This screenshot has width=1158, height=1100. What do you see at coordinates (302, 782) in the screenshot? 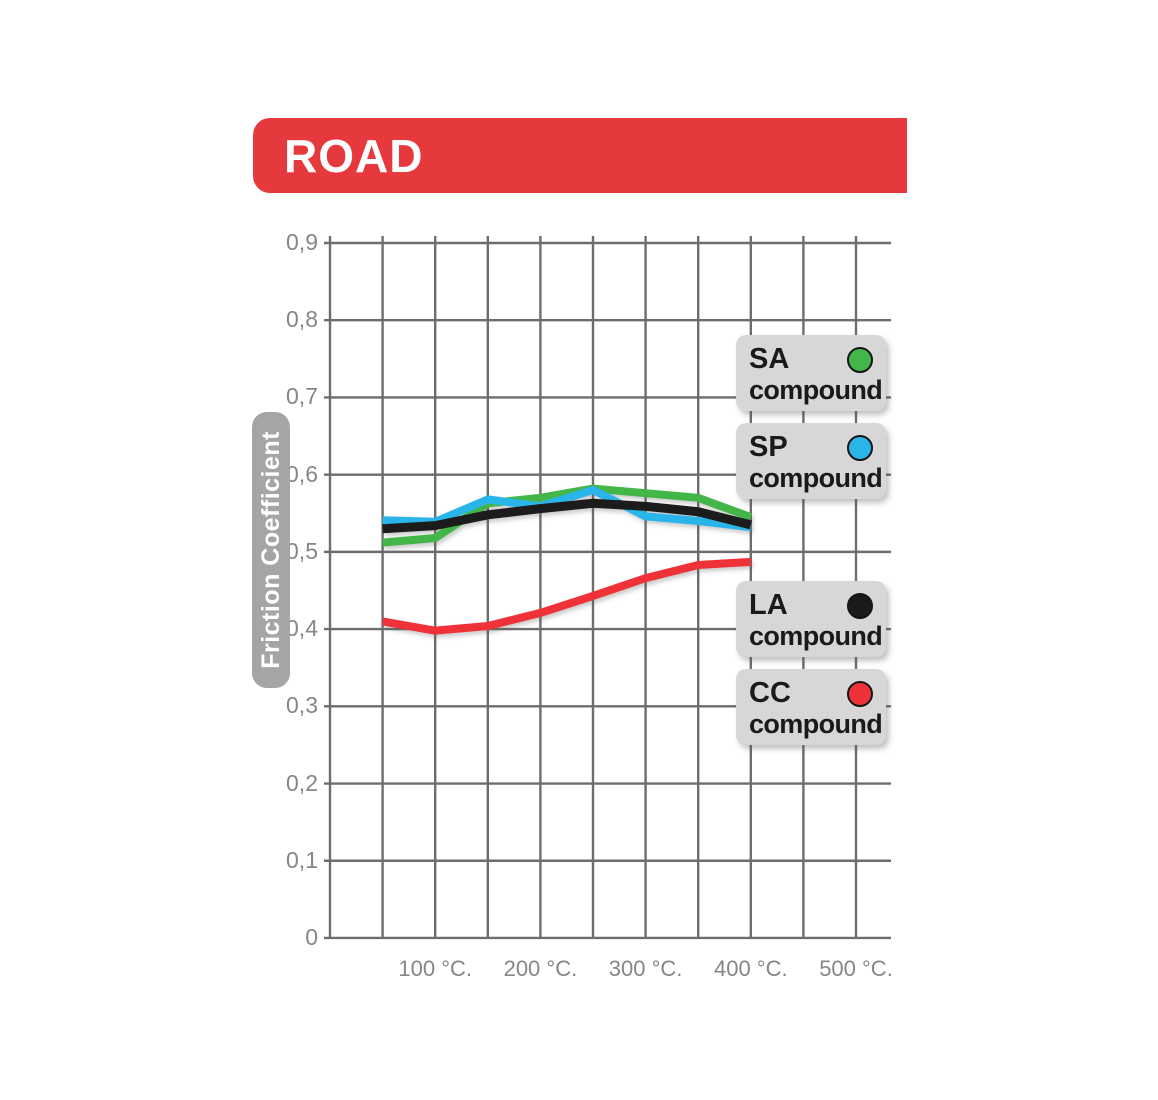
I see `y-tick-label: 0,2` at bounding box center [302, 782].